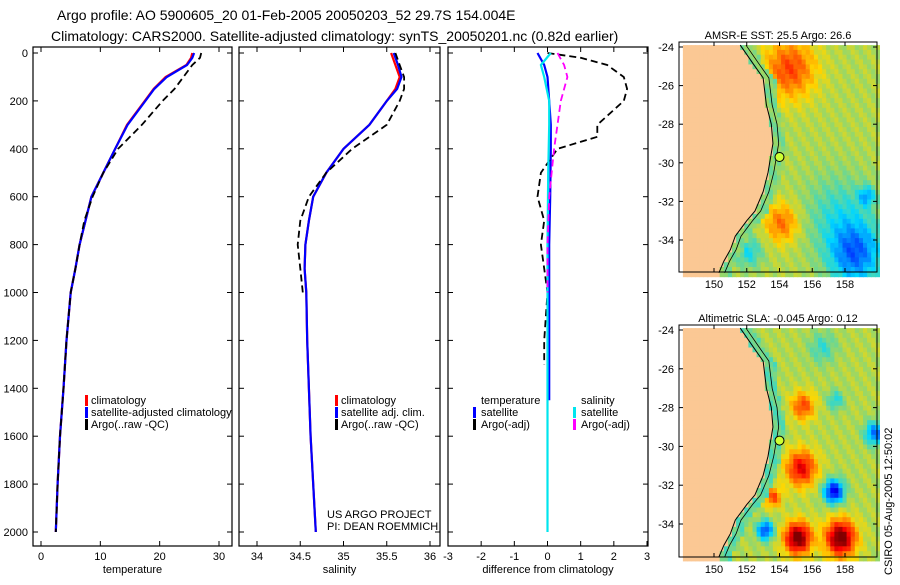 This screenshot has height=585, width=900. I want to click on legend-heading: salinity, so click(598, 401).